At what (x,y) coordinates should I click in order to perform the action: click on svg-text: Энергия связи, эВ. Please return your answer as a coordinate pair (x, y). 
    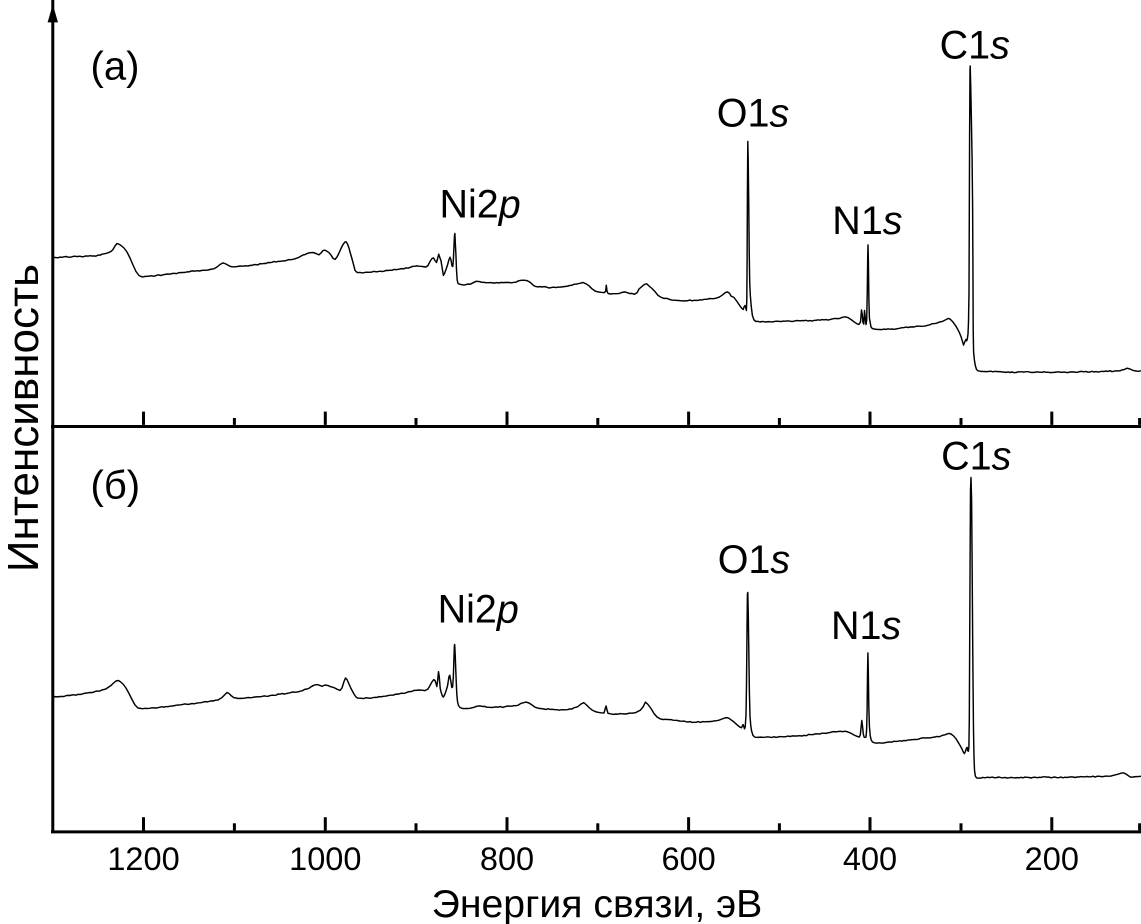
    Looking at the image, I should click on (597, 903).